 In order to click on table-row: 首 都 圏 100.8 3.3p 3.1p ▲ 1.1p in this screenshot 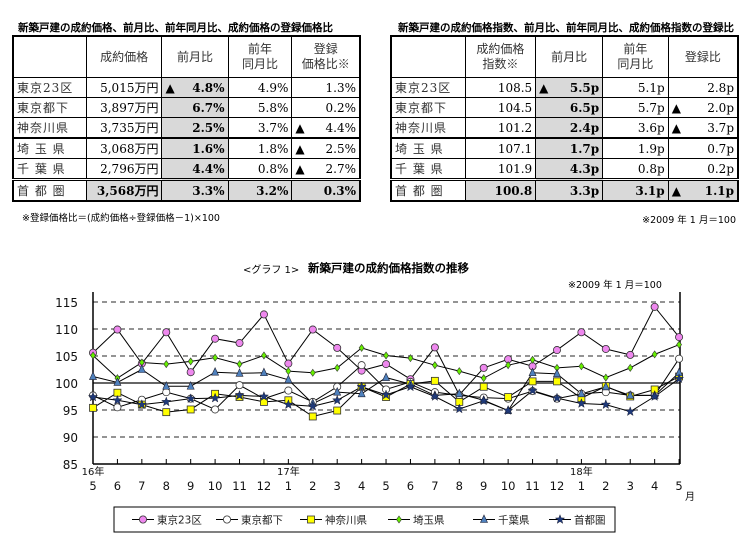, I will do `click(564, 190)`.